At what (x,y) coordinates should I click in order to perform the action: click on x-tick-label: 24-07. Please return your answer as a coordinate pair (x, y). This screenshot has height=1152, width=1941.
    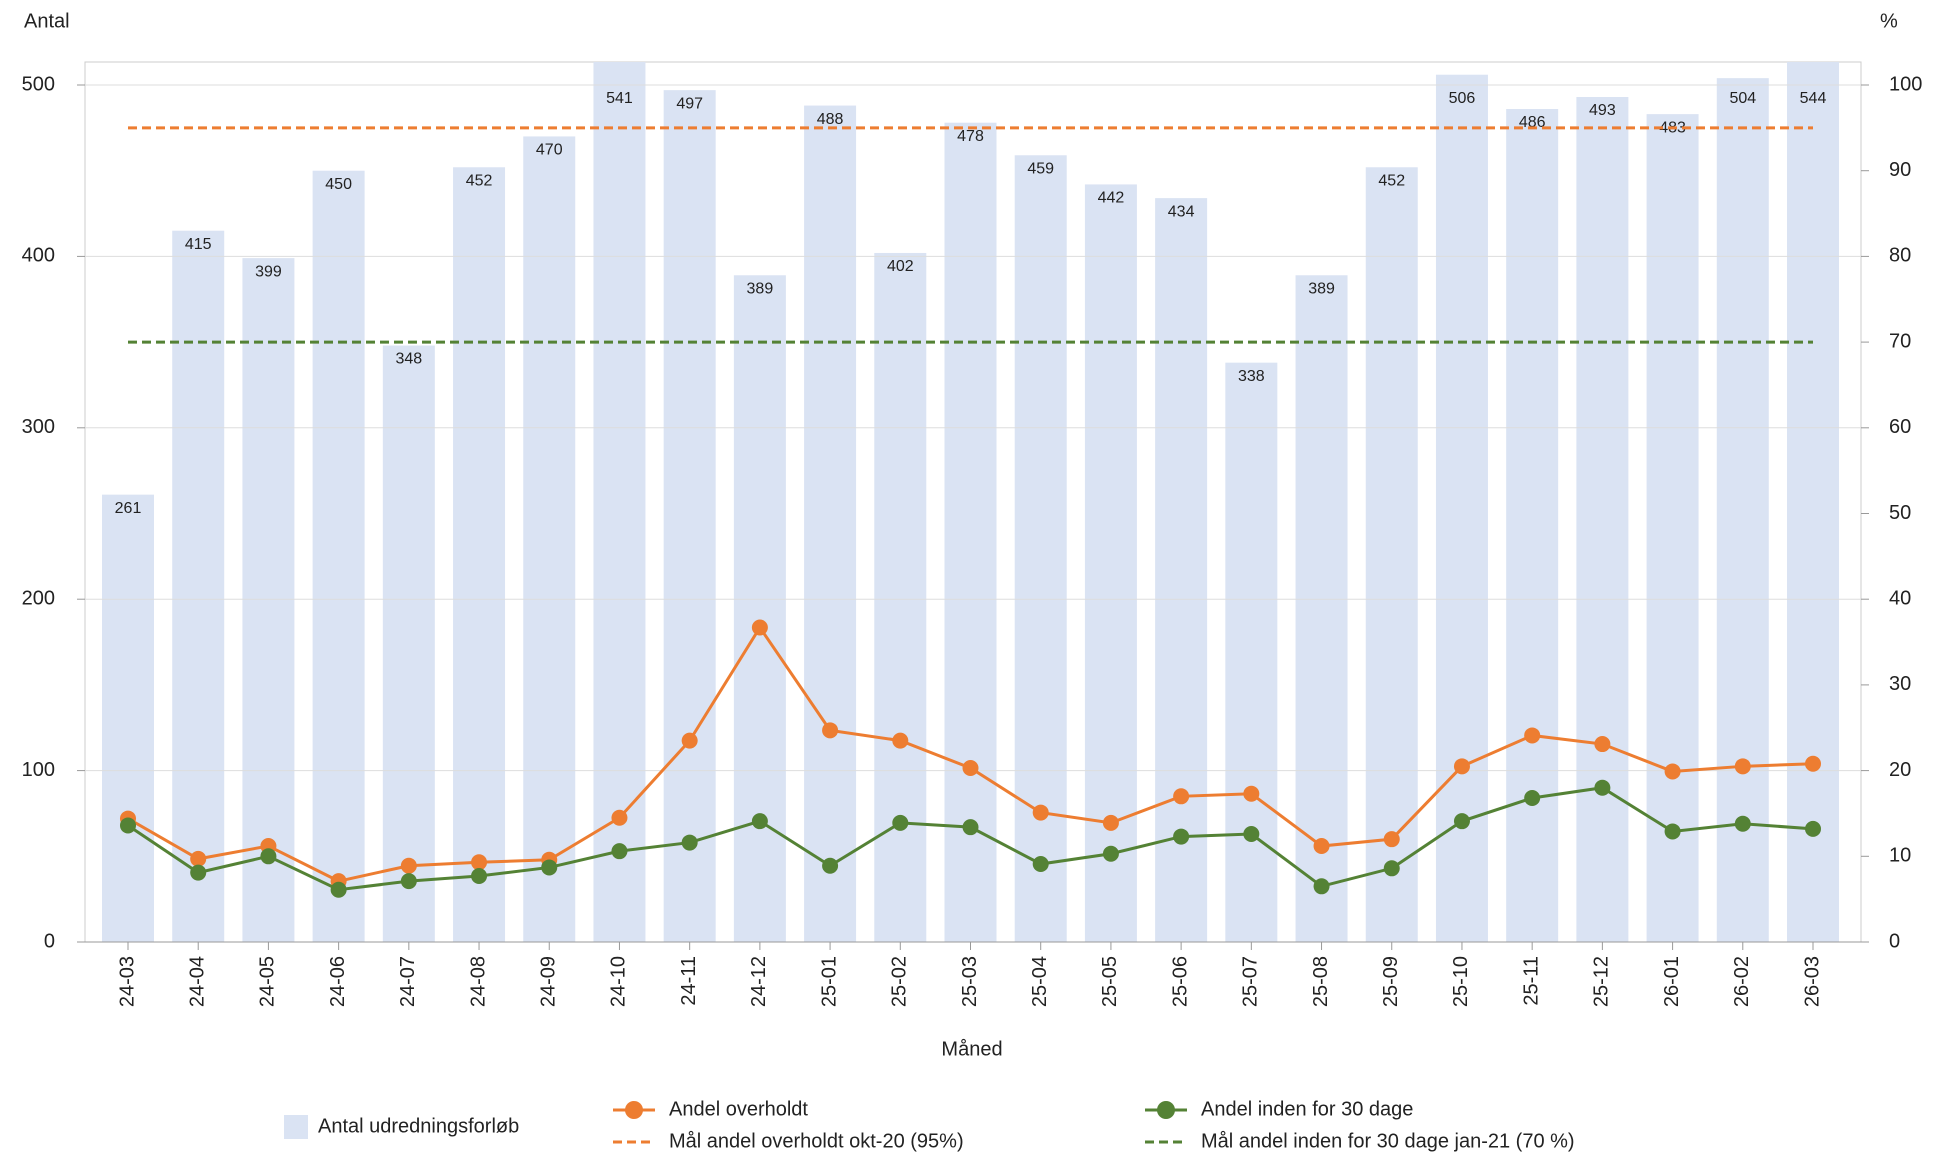
    Looking at the image, I should click on (408, 981).